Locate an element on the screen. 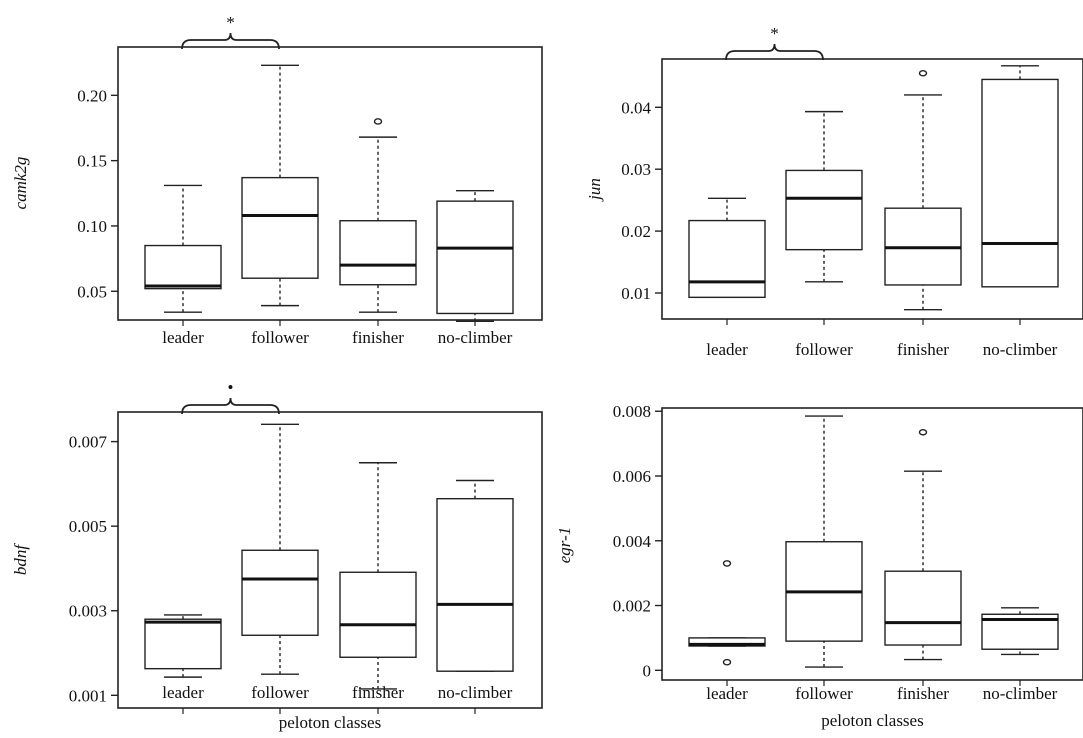 This screenshot has height=738, width=1083. y-axis-label: jun is located at coordinates (594, 190).